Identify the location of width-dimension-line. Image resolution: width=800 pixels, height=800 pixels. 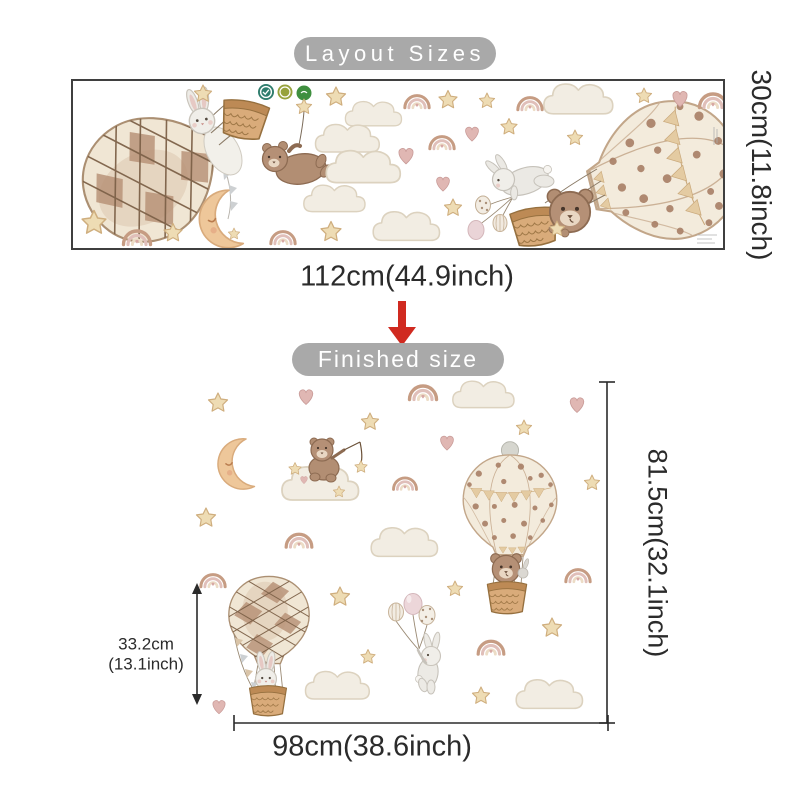
(421, 723).